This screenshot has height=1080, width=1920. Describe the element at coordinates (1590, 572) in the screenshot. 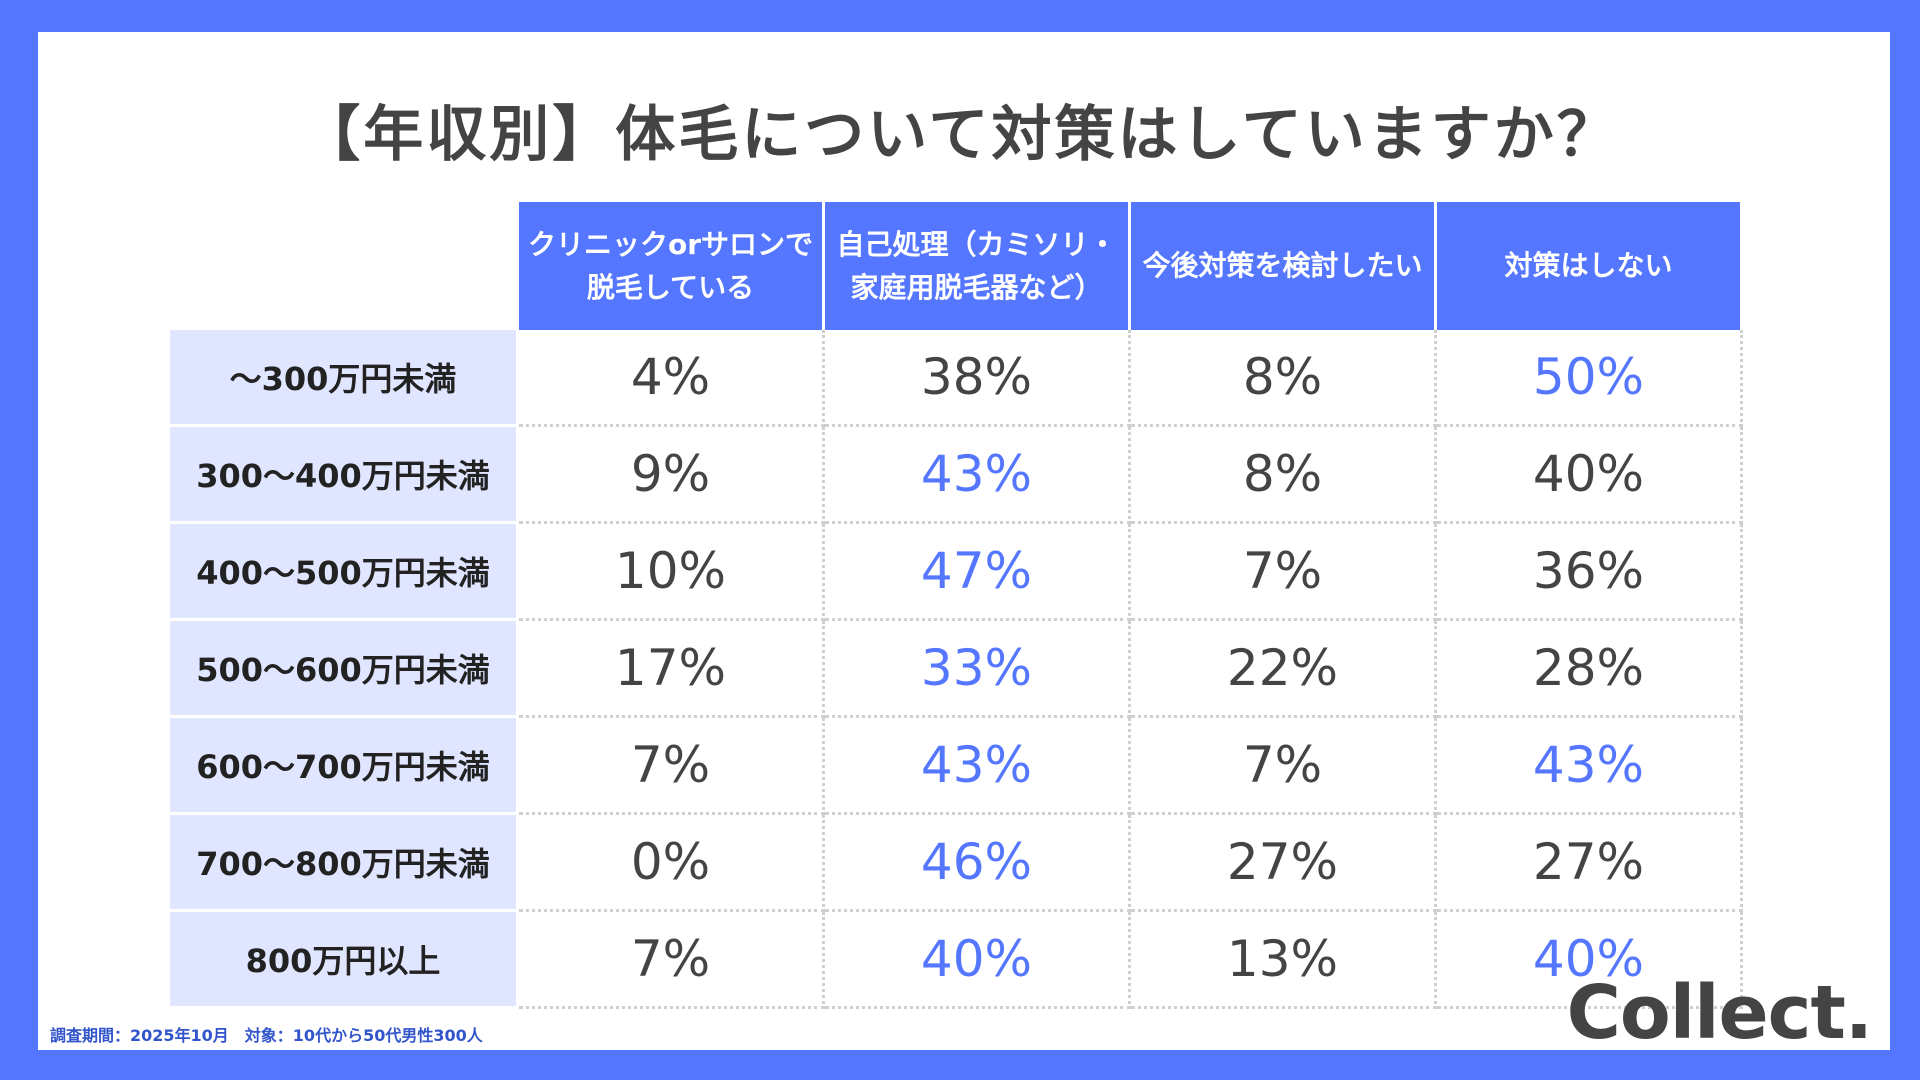

I see `value-cell: 36%` at that location.